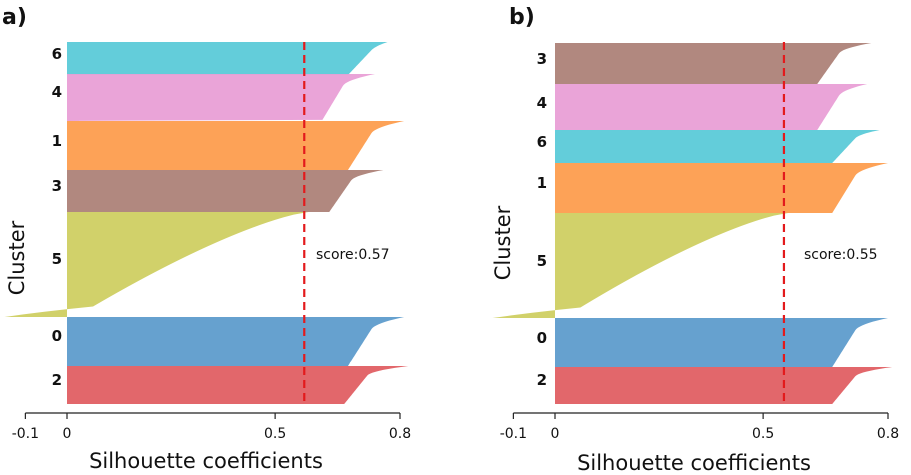  Describe the element at coordinates (57, 217) in the screenshot. I see `panel-a-cluster-labels: 6 4 1 3 5 0 2` at that location.